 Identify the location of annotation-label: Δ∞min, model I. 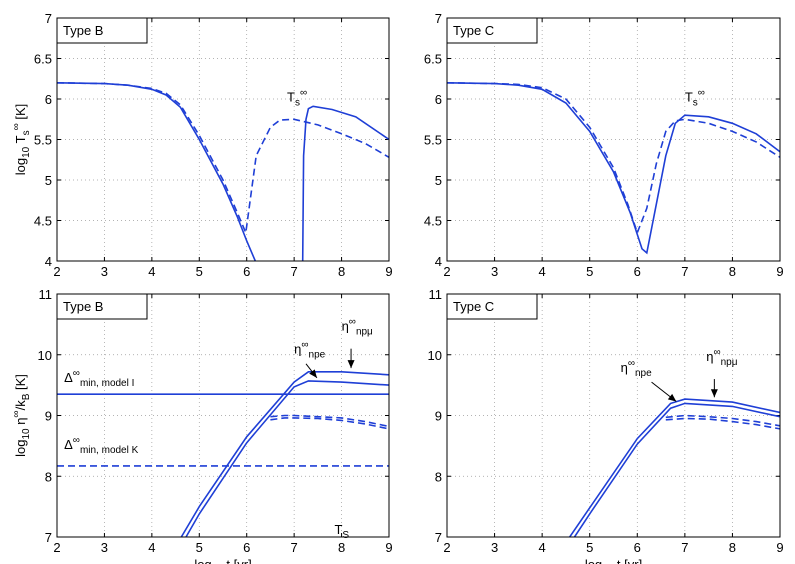
(99, 378).